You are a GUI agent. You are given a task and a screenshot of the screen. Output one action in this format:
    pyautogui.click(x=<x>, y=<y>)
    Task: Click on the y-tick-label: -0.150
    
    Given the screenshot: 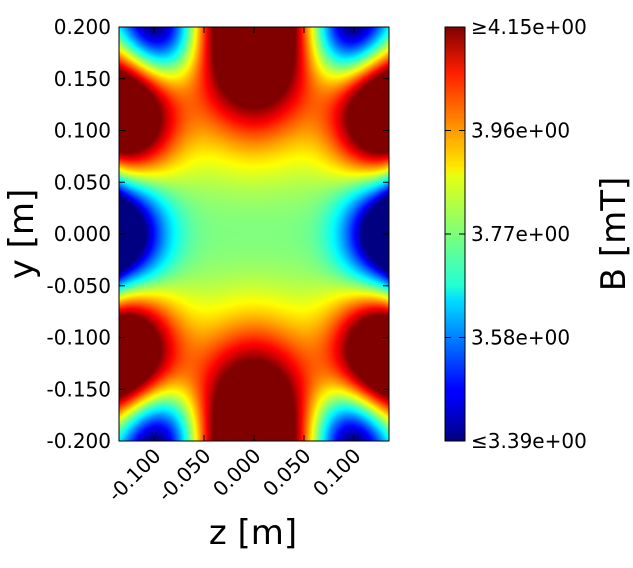 What is the action you would take?
    pyautogui.click(x=79, y=389)
    